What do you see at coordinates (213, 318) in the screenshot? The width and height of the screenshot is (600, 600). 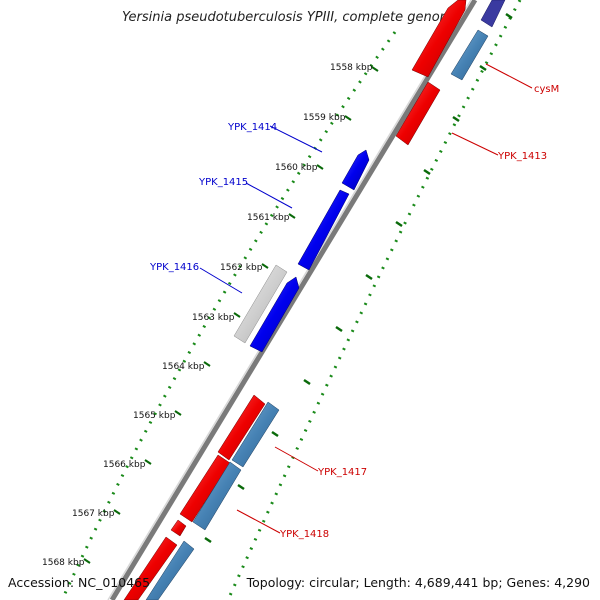 I see `kbp-label-1563: 1563 kbp` at bounding box center [213, 318].